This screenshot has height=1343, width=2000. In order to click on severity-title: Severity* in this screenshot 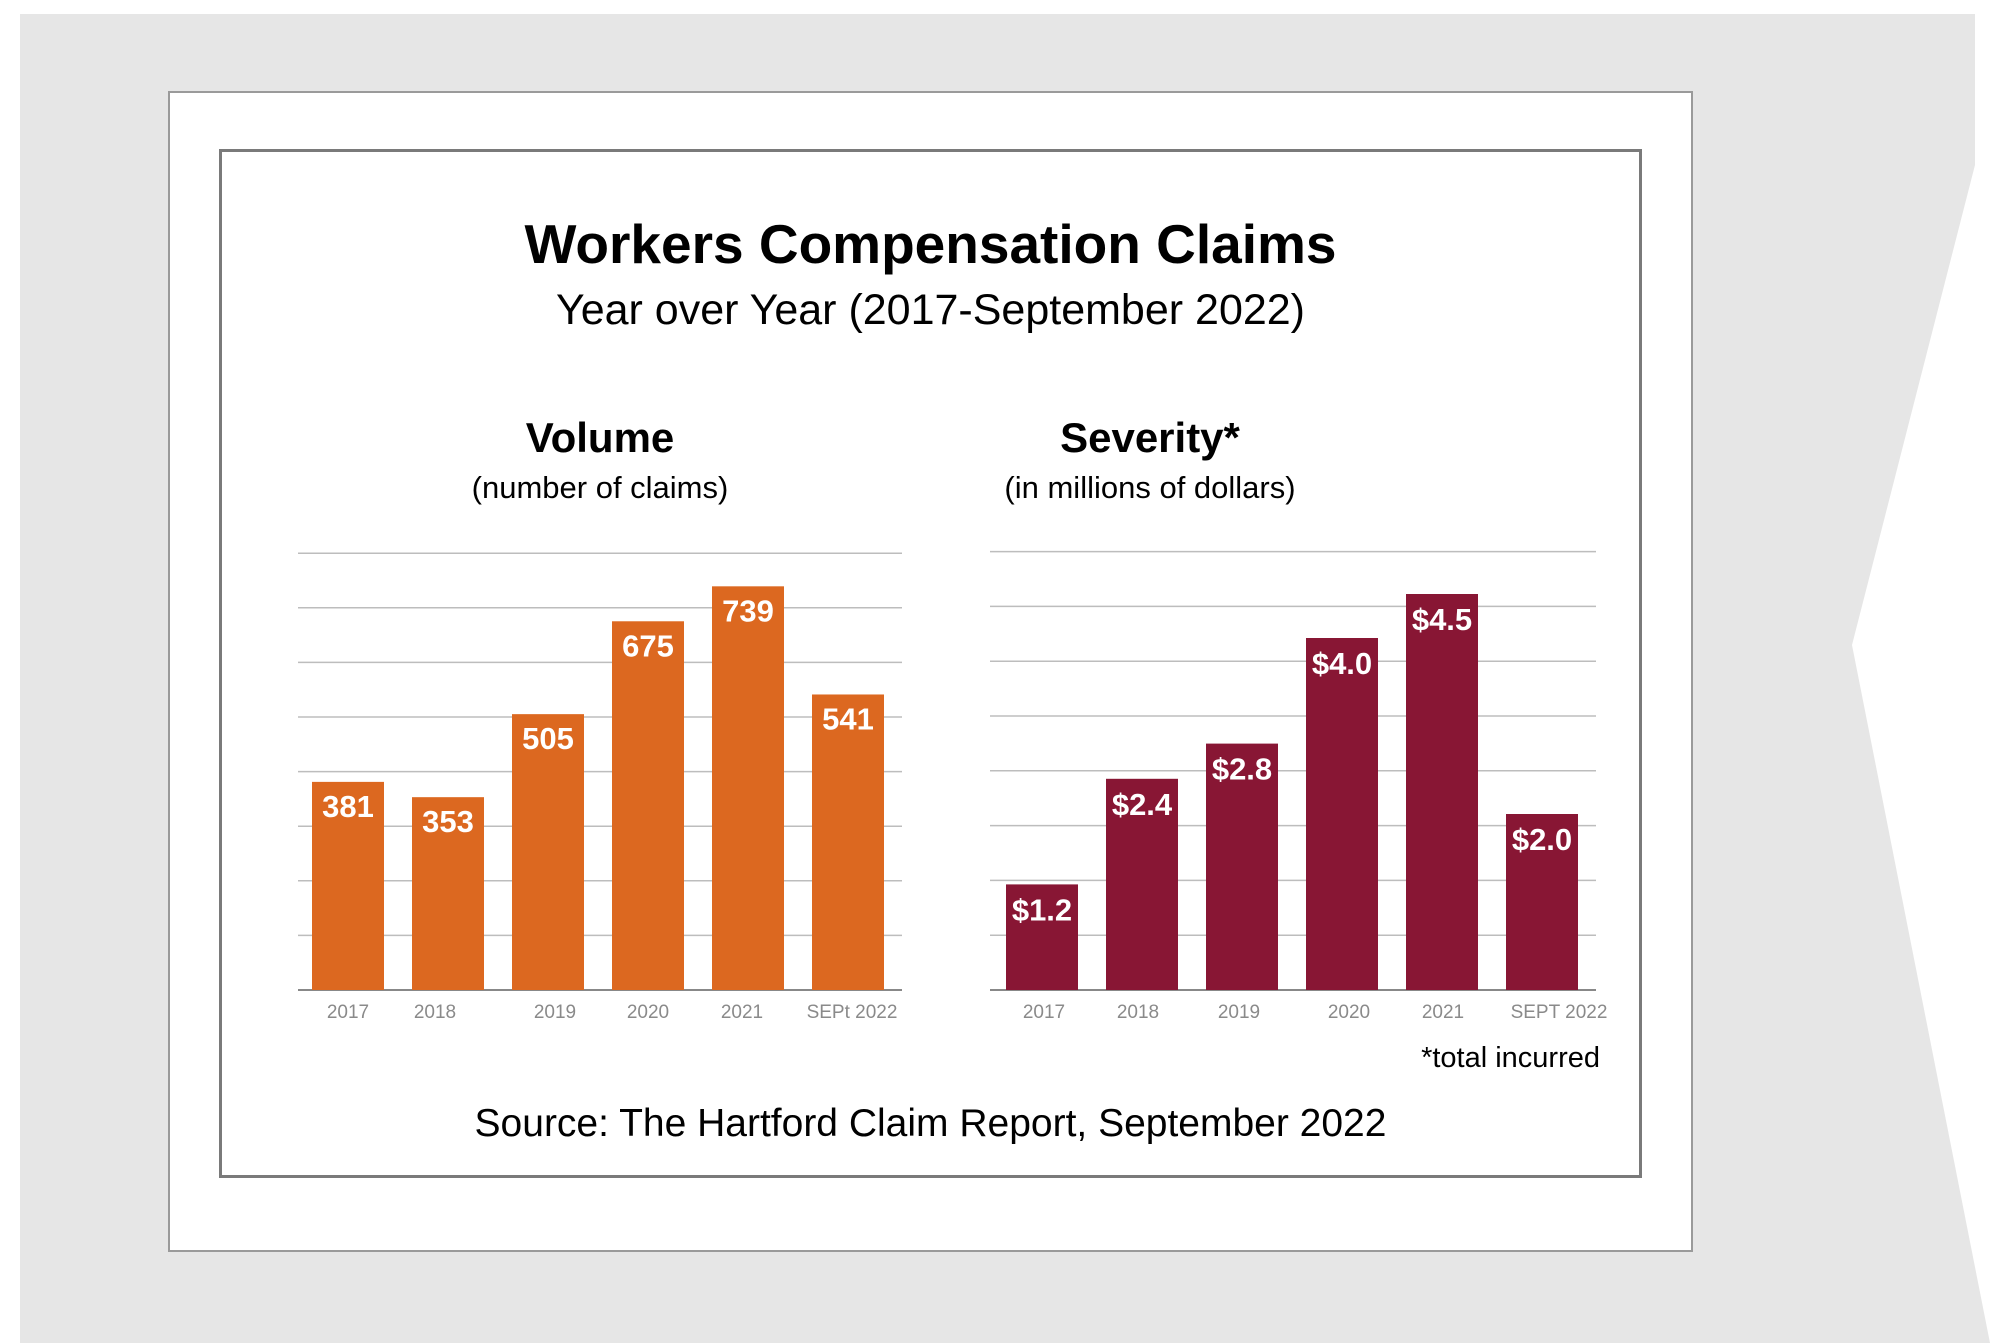, I will do `click(1150, 437)`.